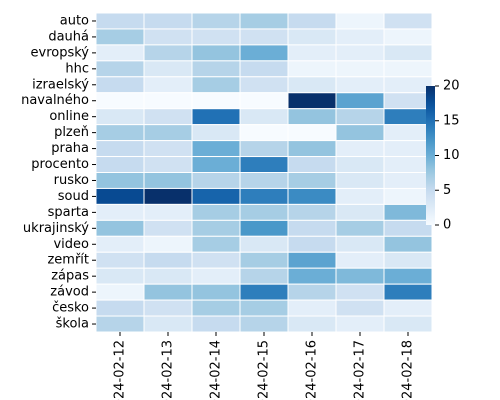 Image resolution: width=500 pixels, height=400 pixels. Describe the element at coordinates (68, 260) in the screenshot. I see `y-tick-label: zemřít` at that location.